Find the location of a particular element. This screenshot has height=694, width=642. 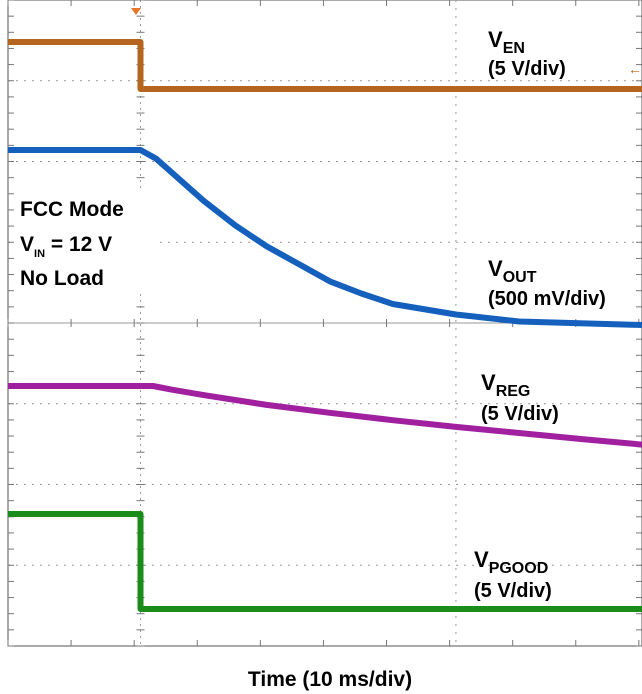

vout-label: VOUT is located at coordinates (512, 271).